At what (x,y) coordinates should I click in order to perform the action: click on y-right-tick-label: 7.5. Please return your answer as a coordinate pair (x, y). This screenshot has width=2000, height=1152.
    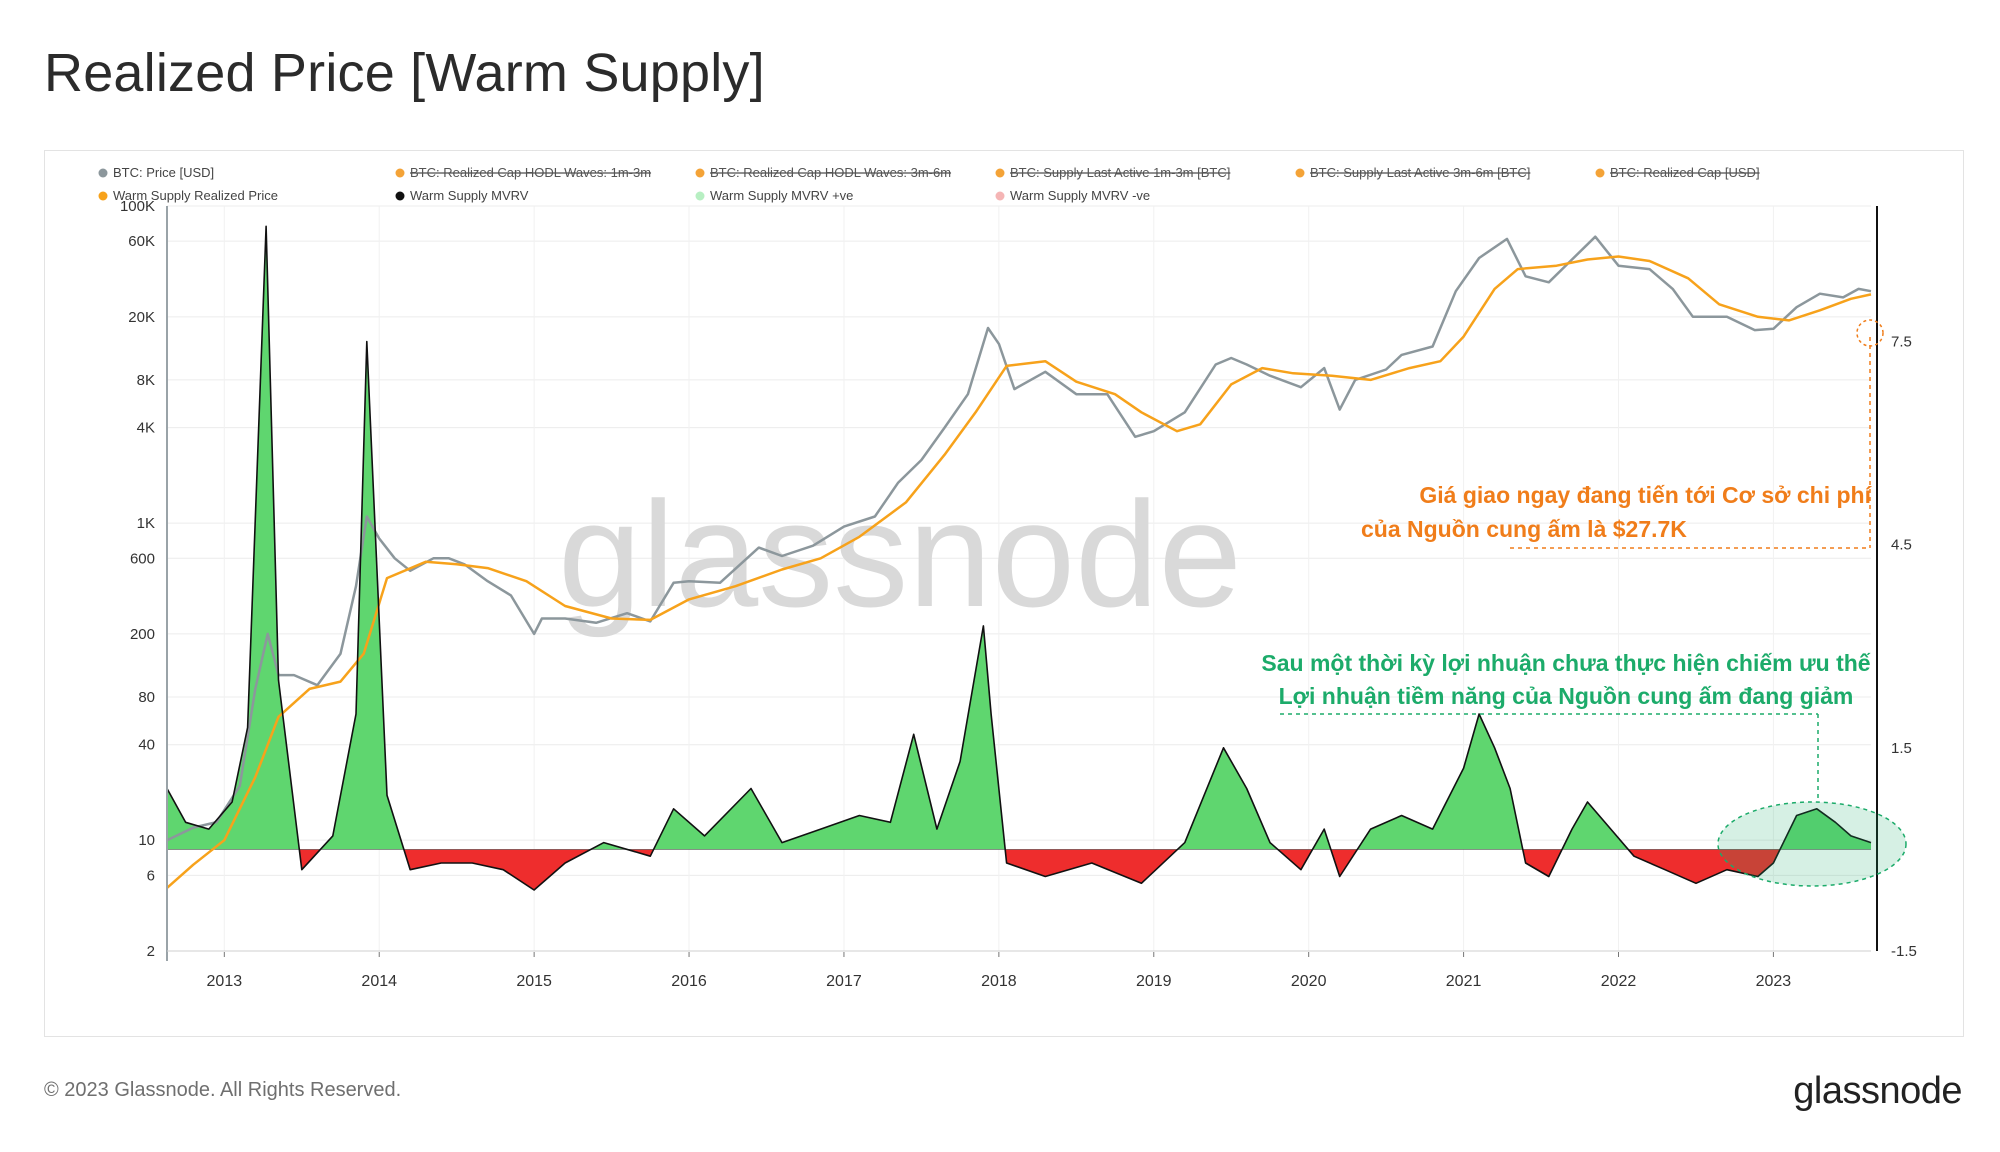
    Looking at the image, I should click on (1901, 341).